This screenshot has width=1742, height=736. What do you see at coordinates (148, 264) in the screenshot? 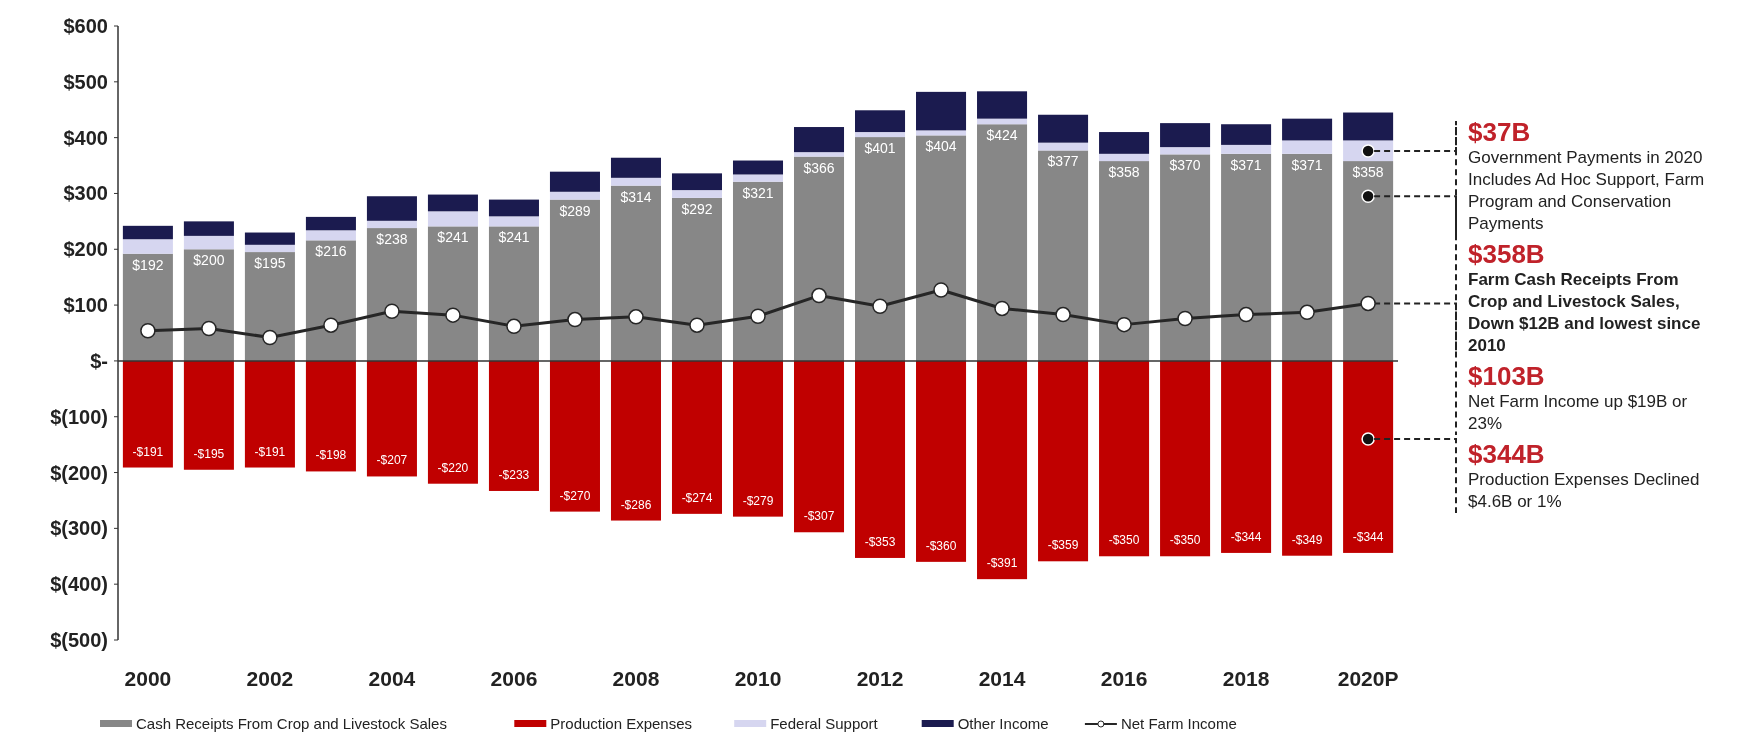
I see `data-label: $192` at bounding box center [148, 264].